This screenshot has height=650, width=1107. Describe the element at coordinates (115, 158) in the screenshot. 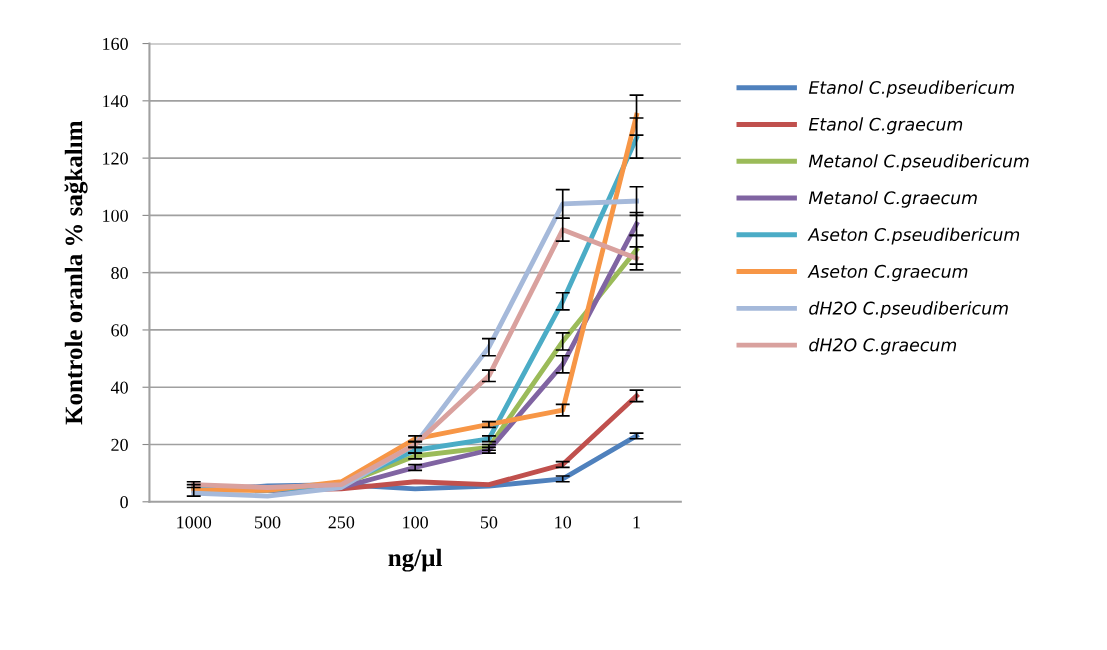

I see `y-tick-label: 120` at that location.